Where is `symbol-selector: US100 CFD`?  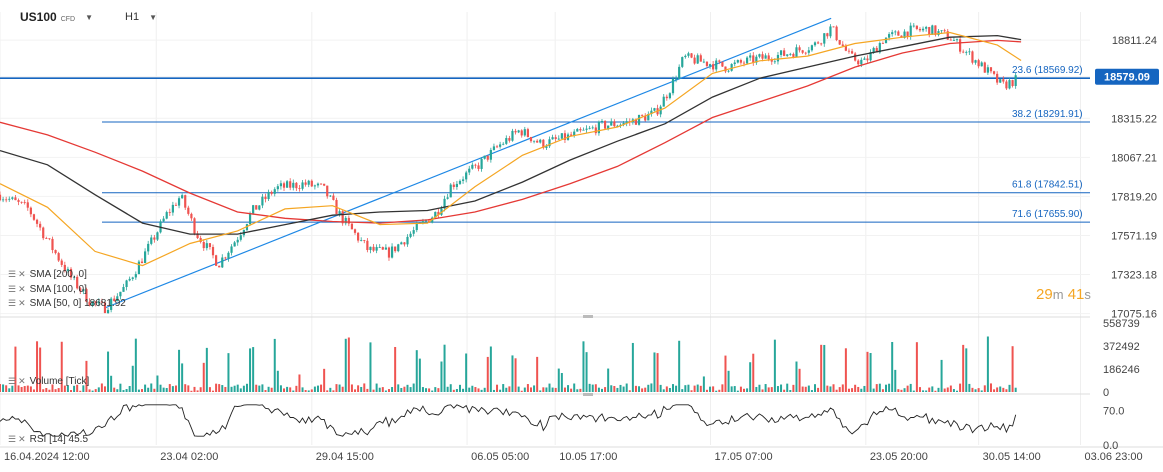
symbol-selector: US100 CFD is located at coordinates (47, 17).